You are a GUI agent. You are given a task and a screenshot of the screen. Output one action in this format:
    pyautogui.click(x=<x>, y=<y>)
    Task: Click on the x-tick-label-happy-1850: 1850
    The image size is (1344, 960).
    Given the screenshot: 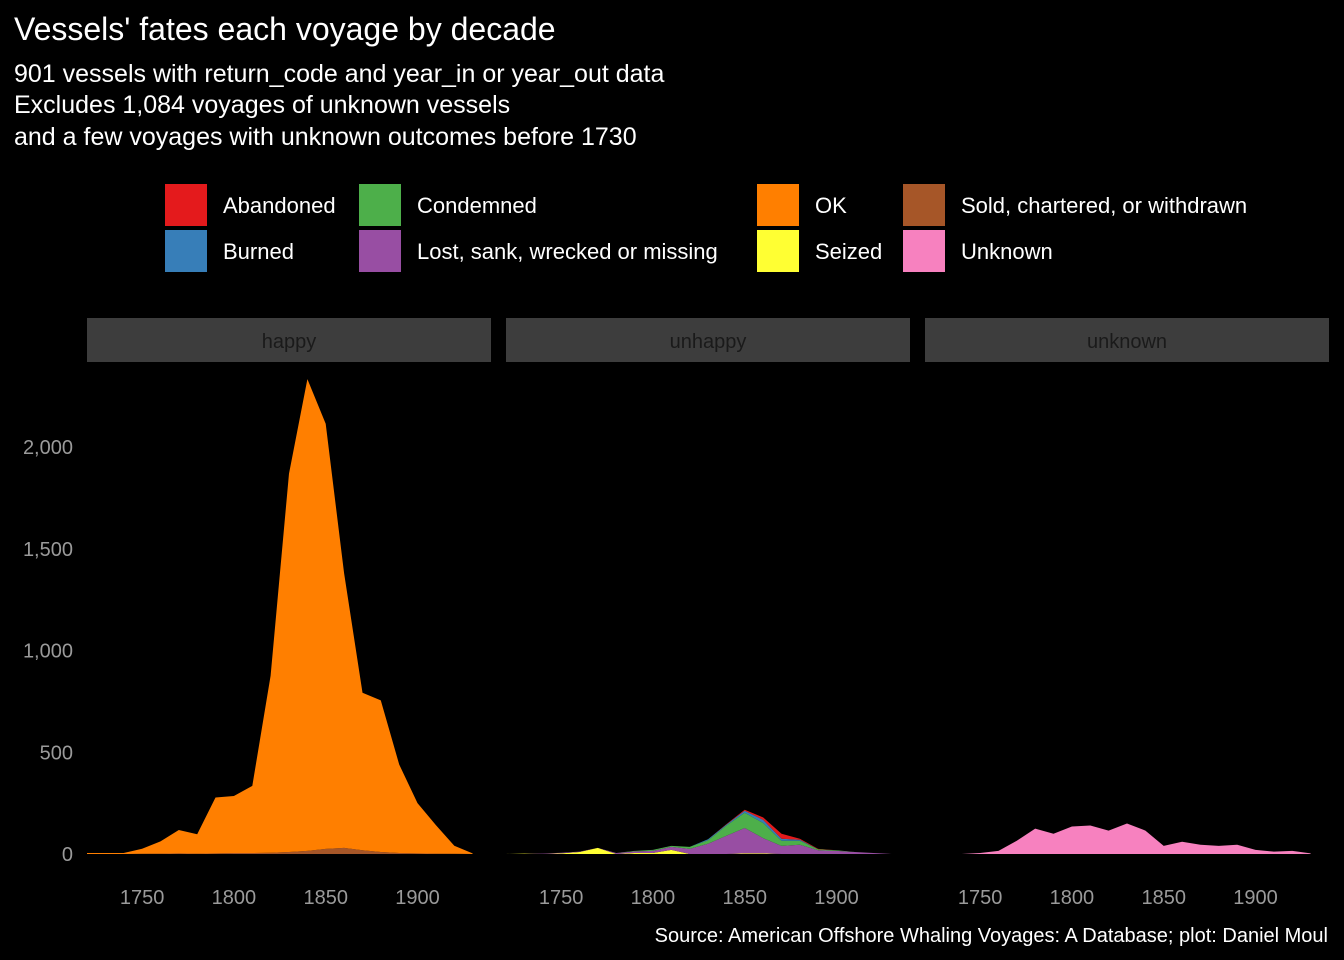 What is the action you would take?
    pyautogui.click(x=325, y=898)
    